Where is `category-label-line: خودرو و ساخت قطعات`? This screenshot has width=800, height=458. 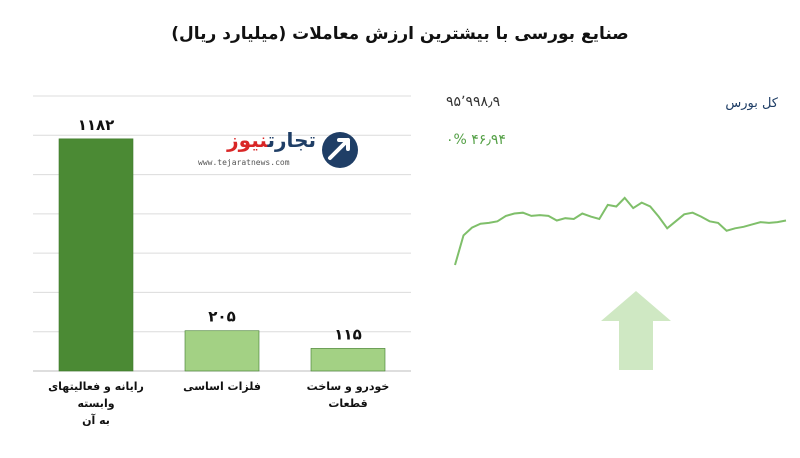 category-label-line: خودرو و ساخت قطعات is located at coordinates (348, 395).